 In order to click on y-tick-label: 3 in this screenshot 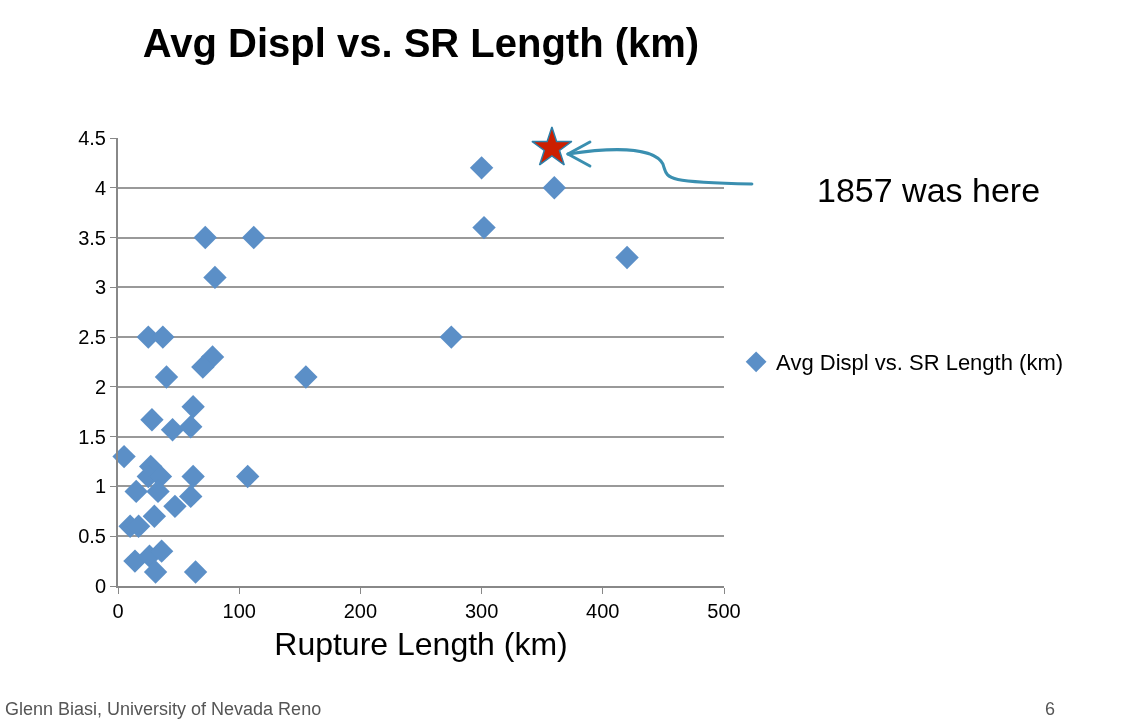, I will do `click(100, 287)`.